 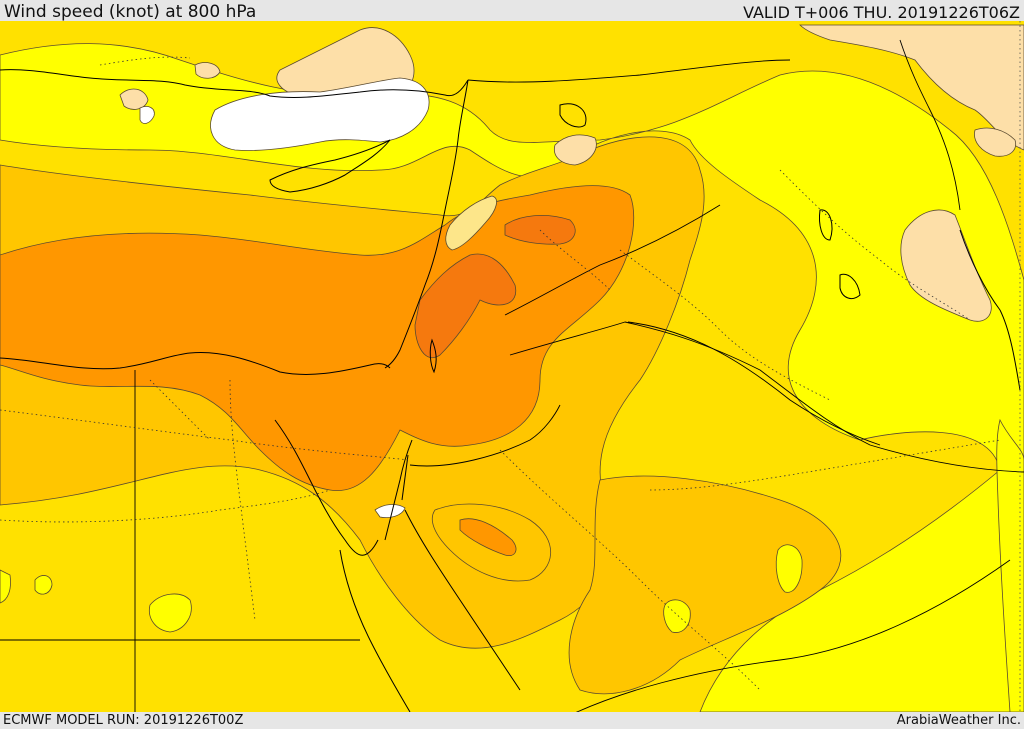 I want to click on strong-patch-hejaz, so click(x=488, y=537).